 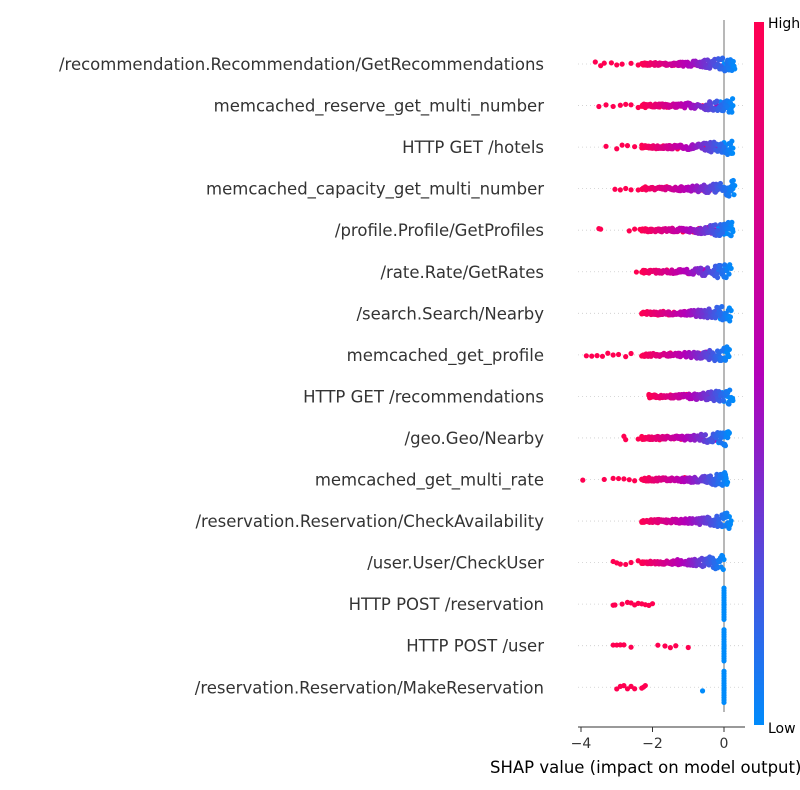 What do you see at coordinates (439, 230) in the screenshot?
I see `feature-label: /profile.Profile/GetProfiles` at bounding box center [439, 230].